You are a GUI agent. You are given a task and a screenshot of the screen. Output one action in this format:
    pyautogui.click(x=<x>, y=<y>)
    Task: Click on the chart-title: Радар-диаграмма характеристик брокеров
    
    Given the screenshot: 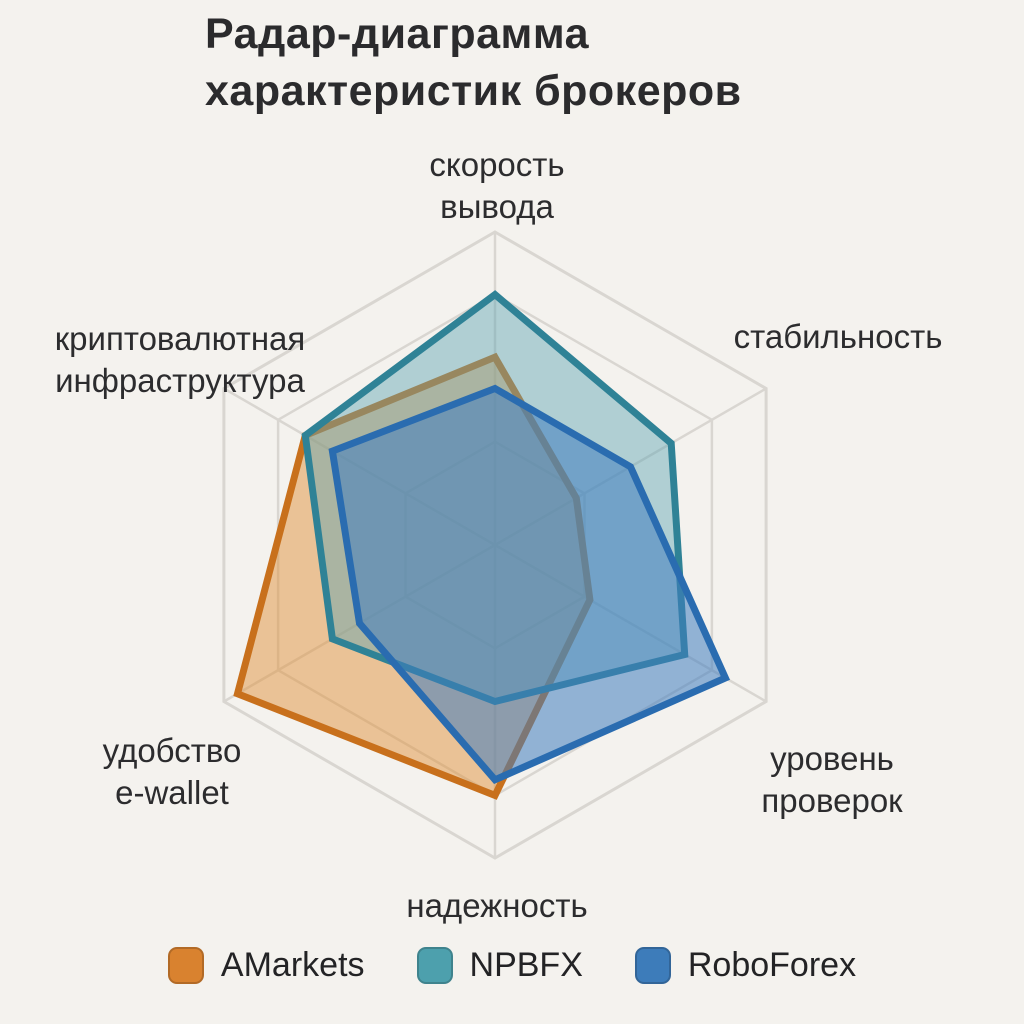 What is the action you would take?
    pyautogui.click(x=473, y=62)
    